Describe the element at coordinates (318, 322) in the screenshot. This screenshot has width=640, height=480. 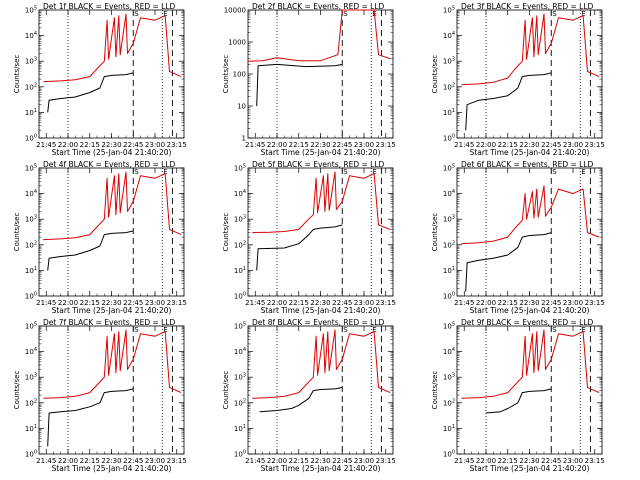
I see `panel-title: Det 8f BLACK = Events, RED = LLD` at that location.